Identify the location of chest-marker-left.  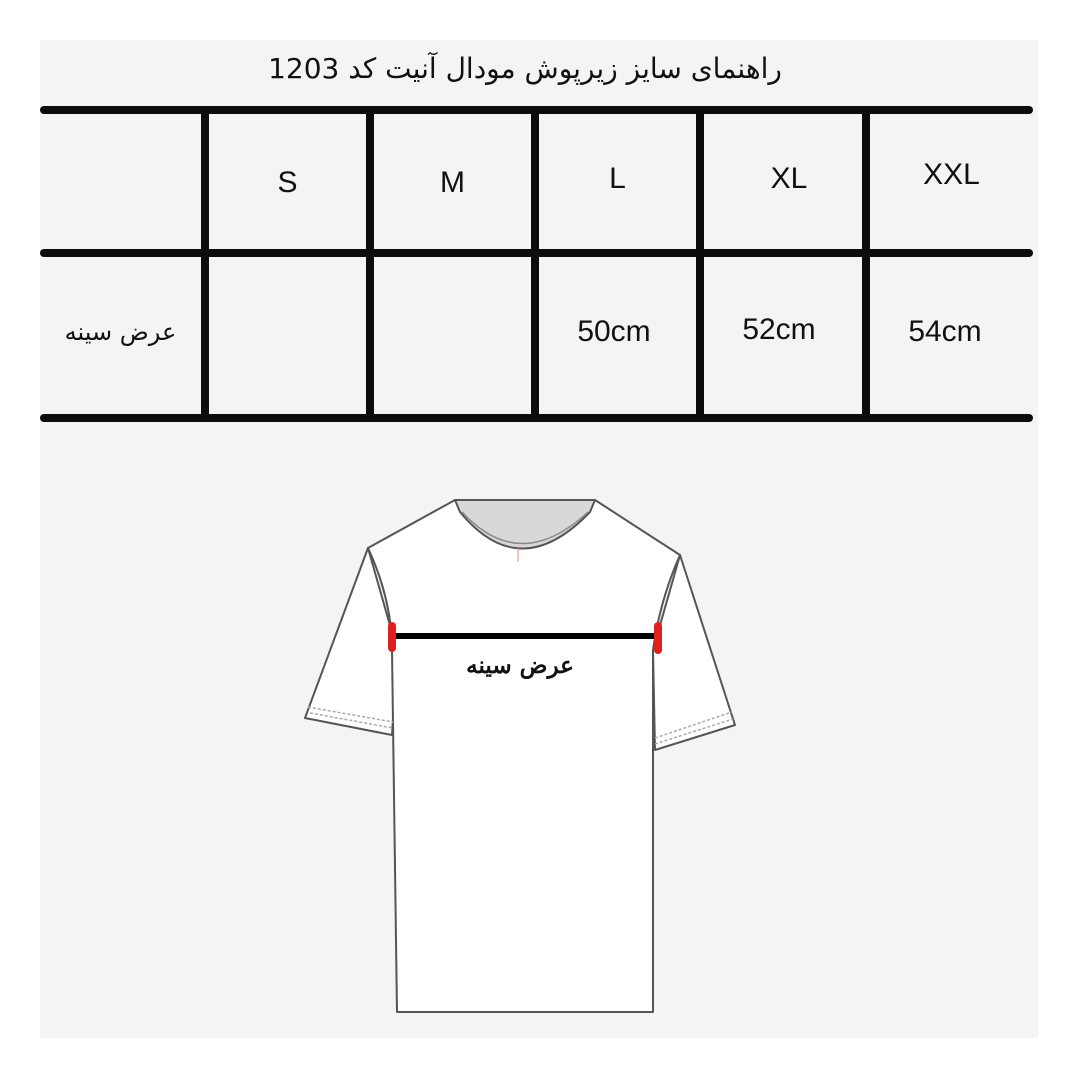
(392, 637).